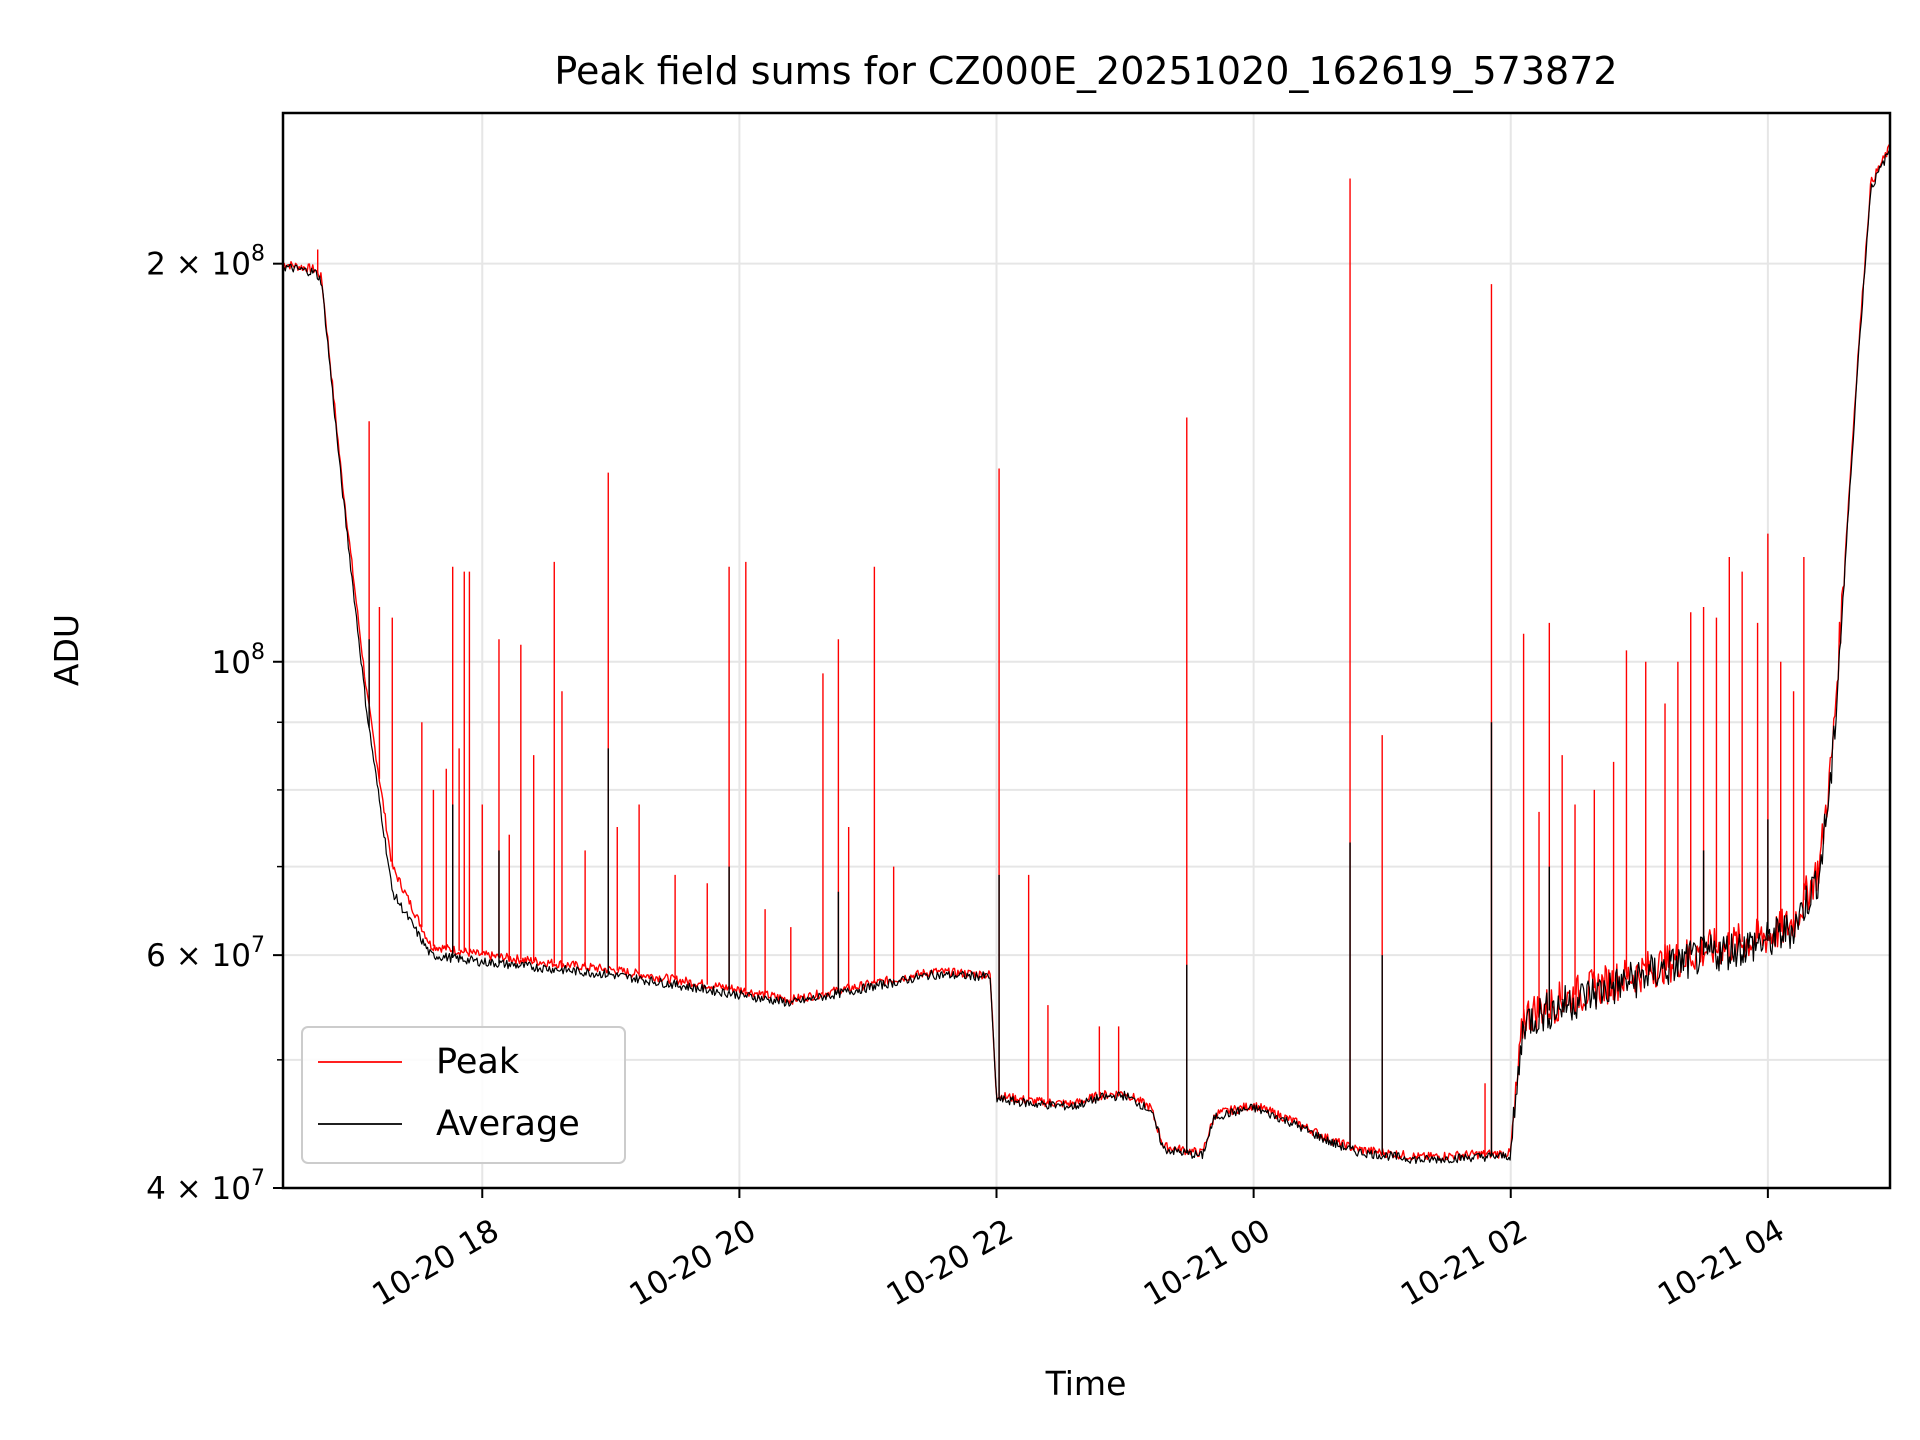  I want to click on legend-box, so click(463, 1095).